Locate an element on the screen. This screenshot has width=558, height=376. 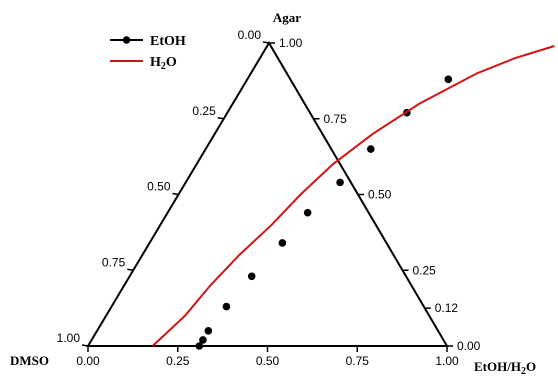
bottom-tick-label: 0.00 is located at coordinates (88, 361).